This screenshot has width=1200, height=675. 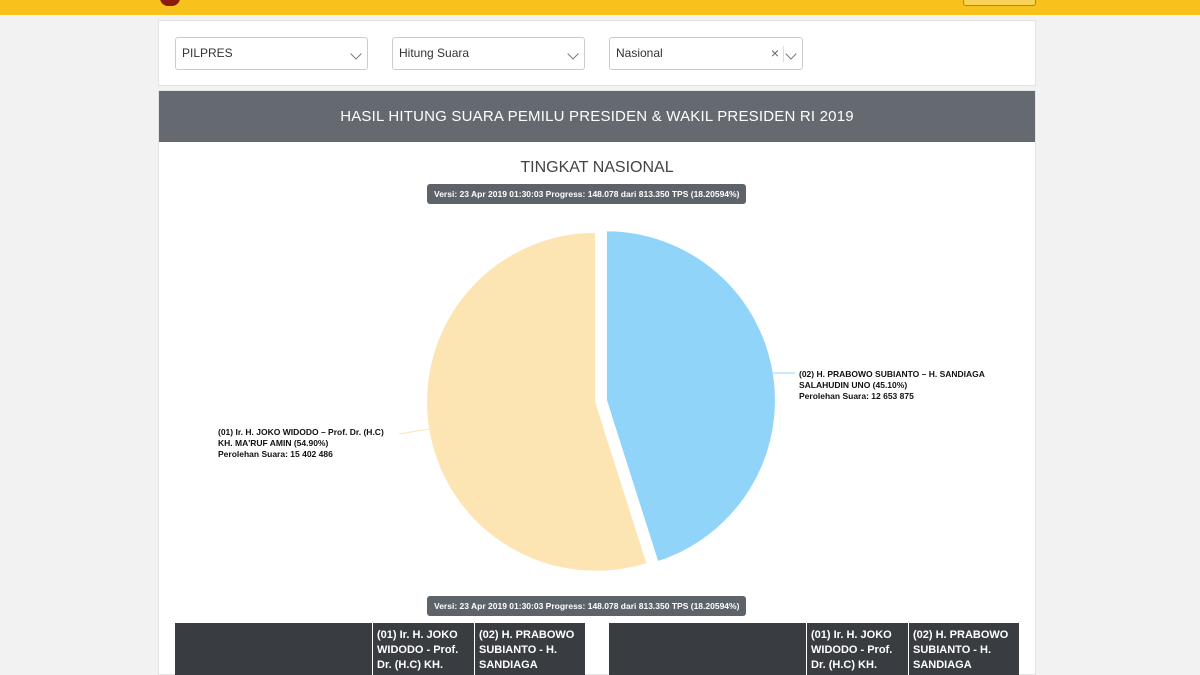 I want to click on select-divider, so click(x=783, y=54).